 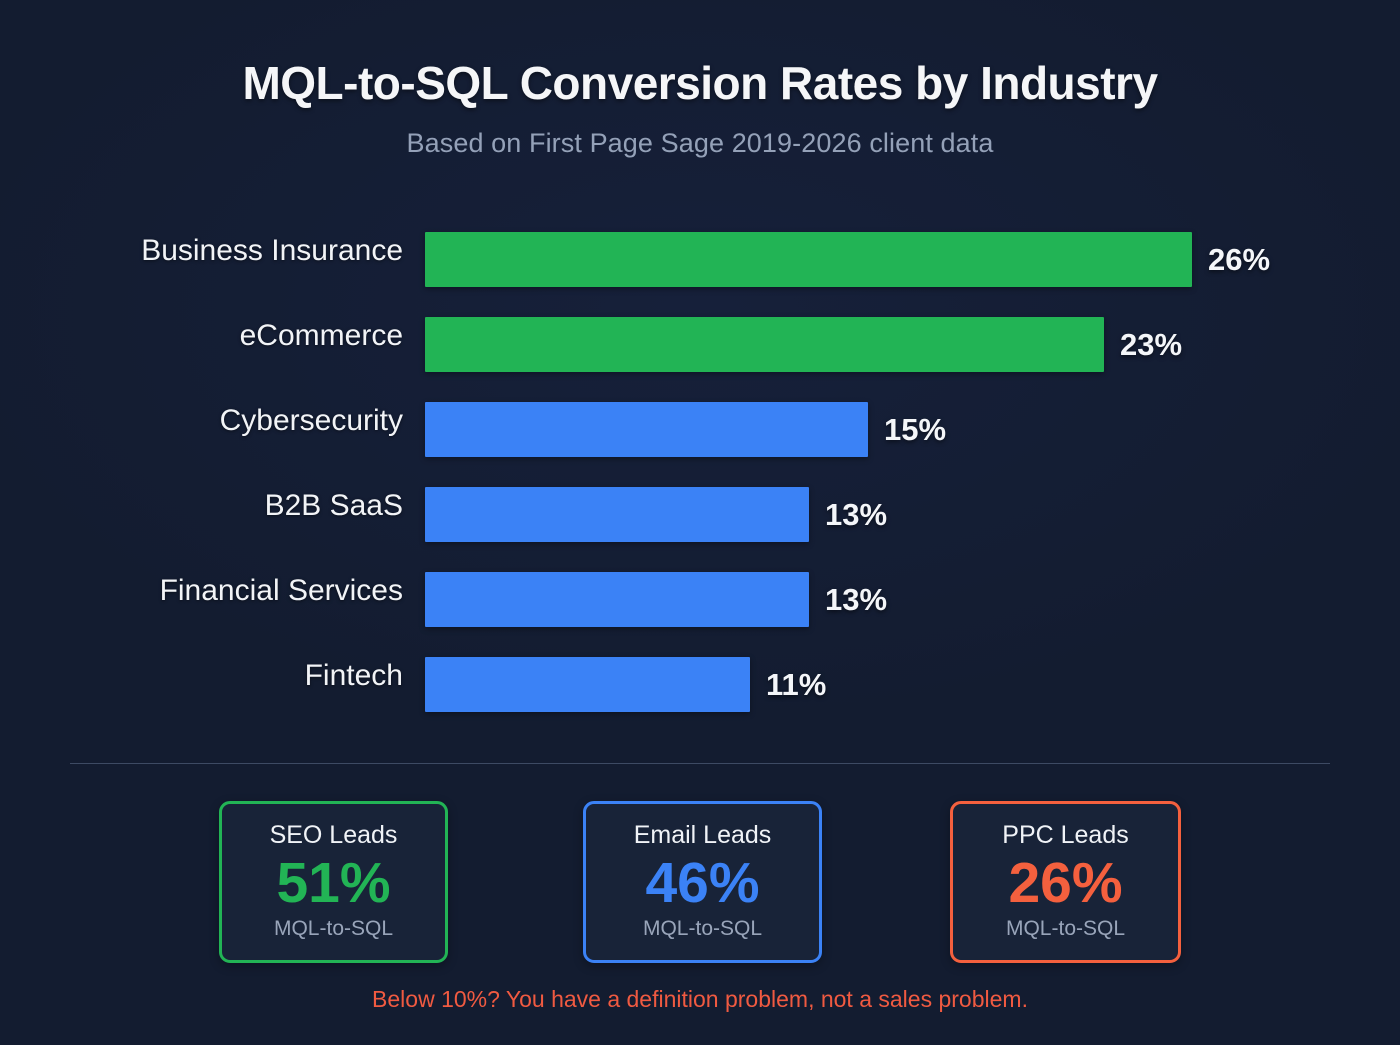 I want to click on bar-row: B2B SaaS 13%, so click(x=700, y=519).